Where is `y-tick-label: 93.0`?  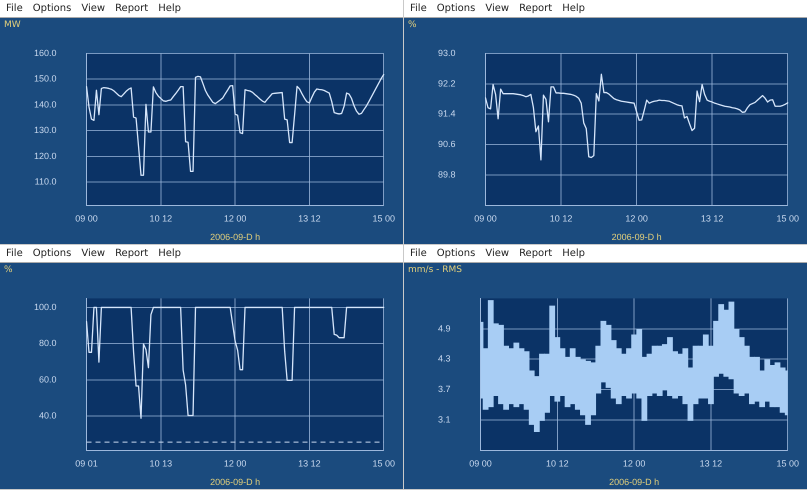 y-tick-label: 93.0 is located at coordinates (447, 53).